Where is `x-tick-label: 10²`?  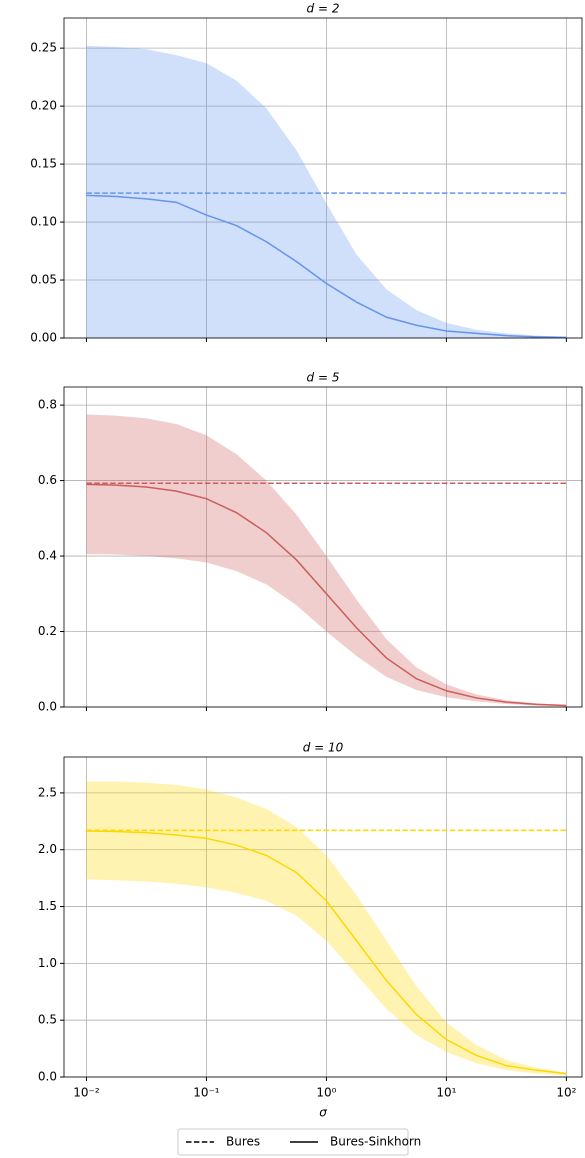 x-tick-label: 10² is located at coordinates (566, 1093).